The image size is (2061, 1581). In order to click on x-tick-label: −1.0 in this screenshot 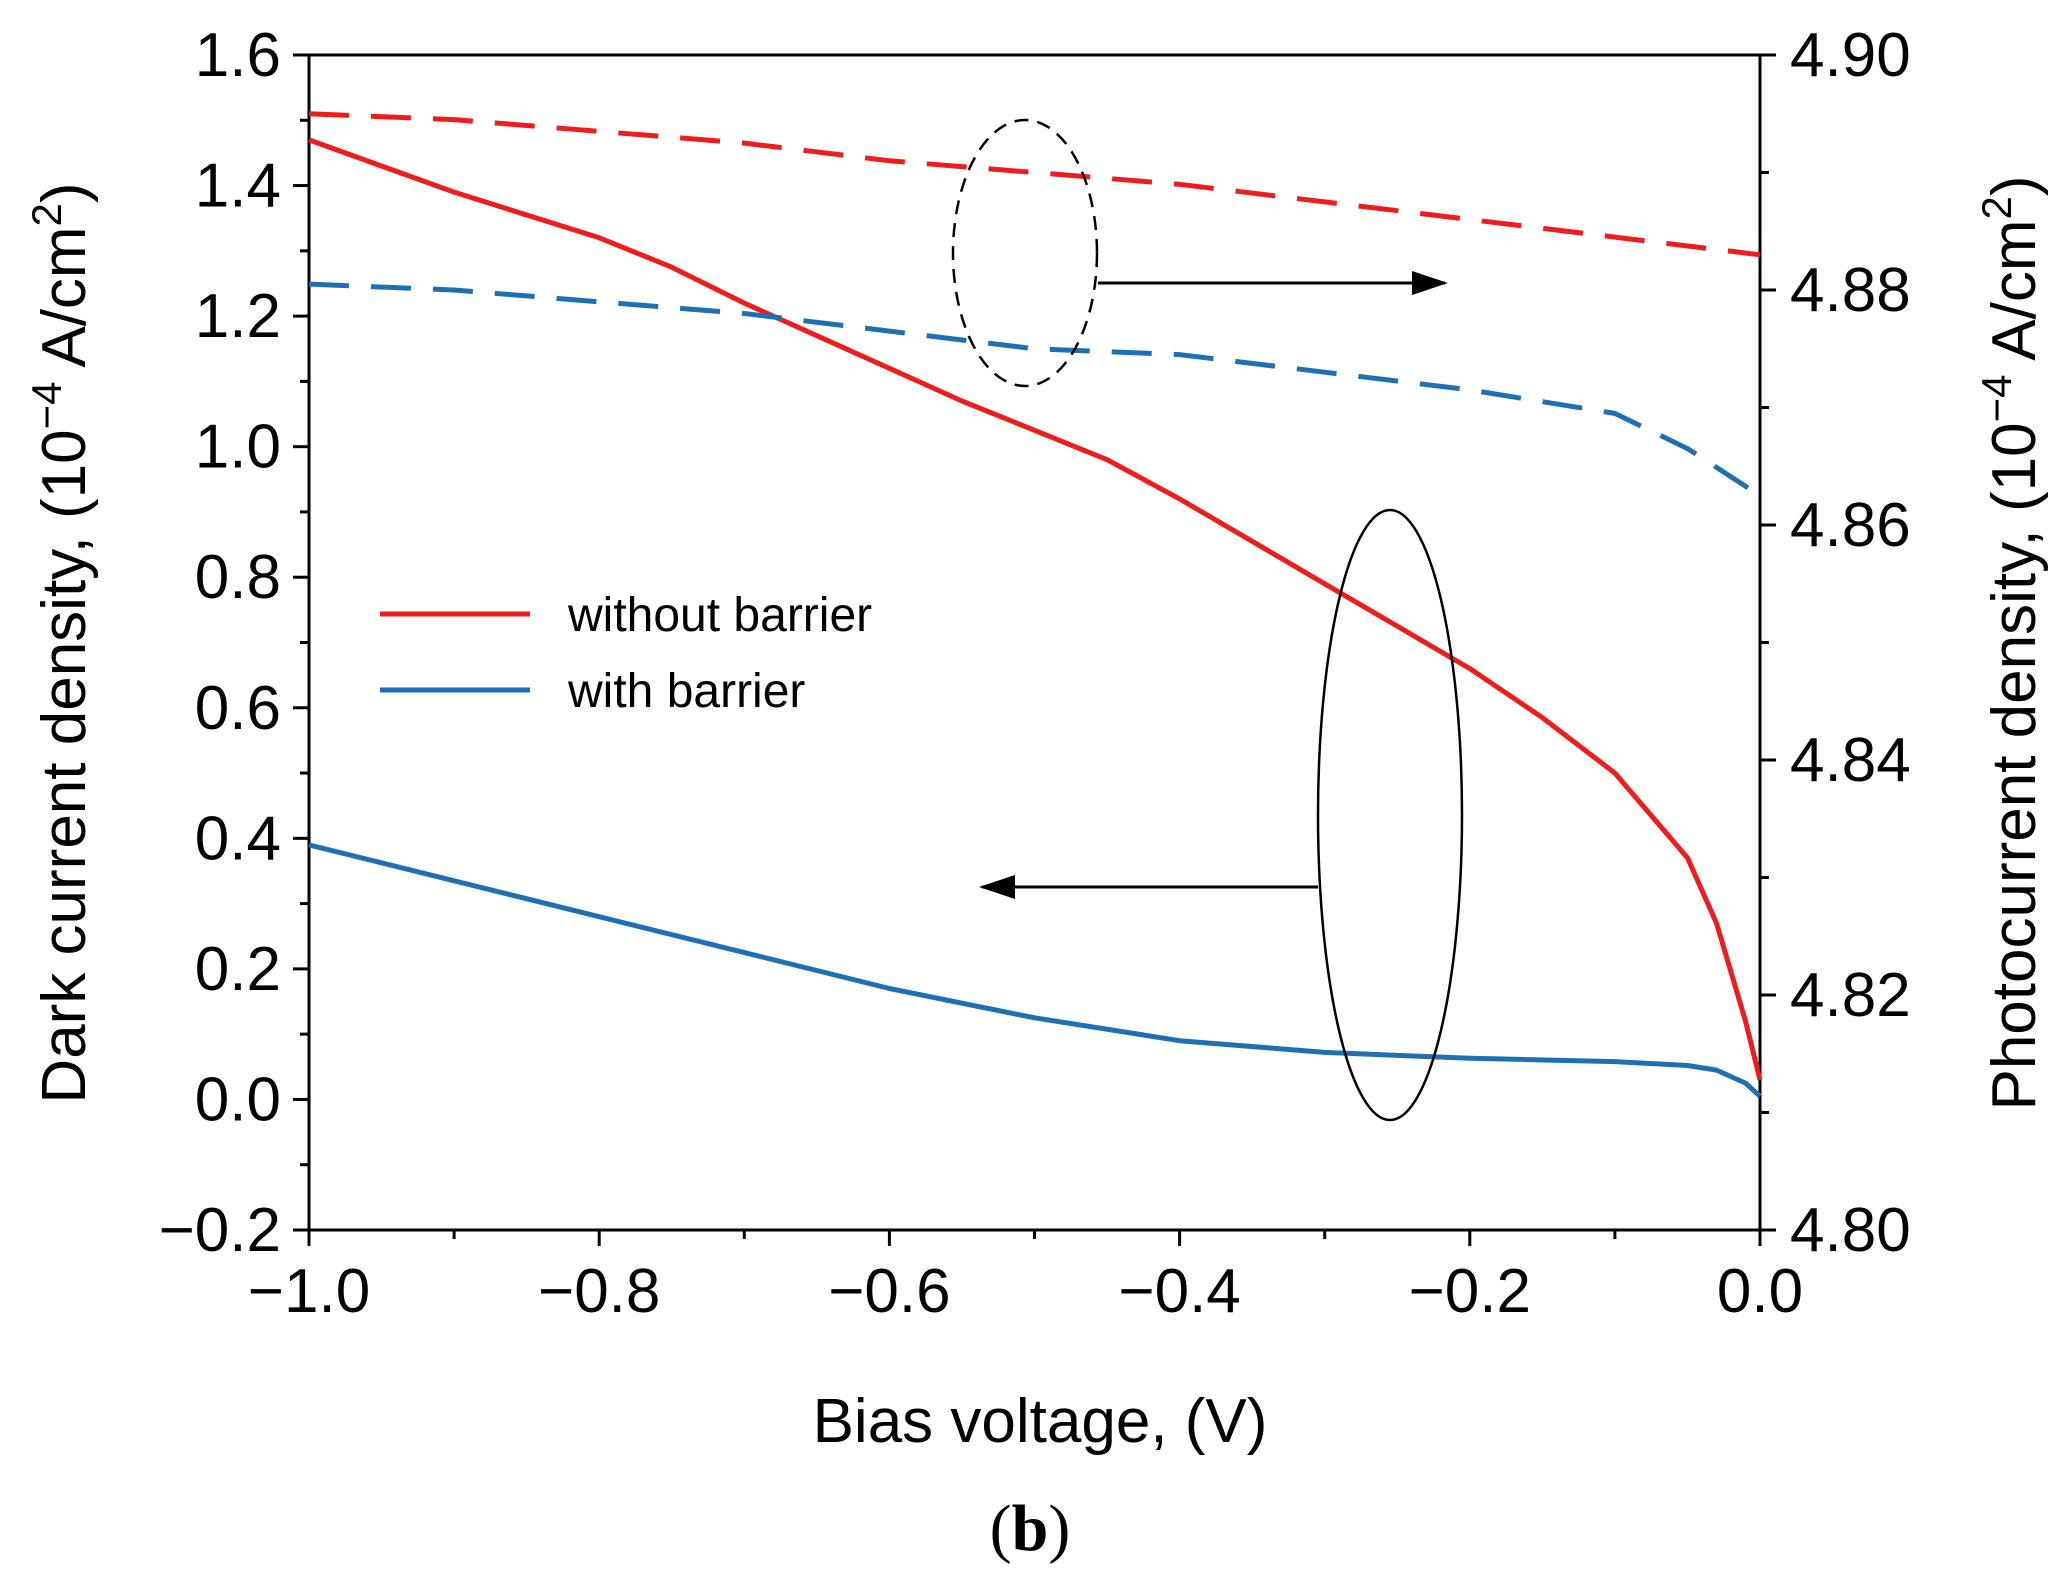, I will do `click(309, 1291)`.